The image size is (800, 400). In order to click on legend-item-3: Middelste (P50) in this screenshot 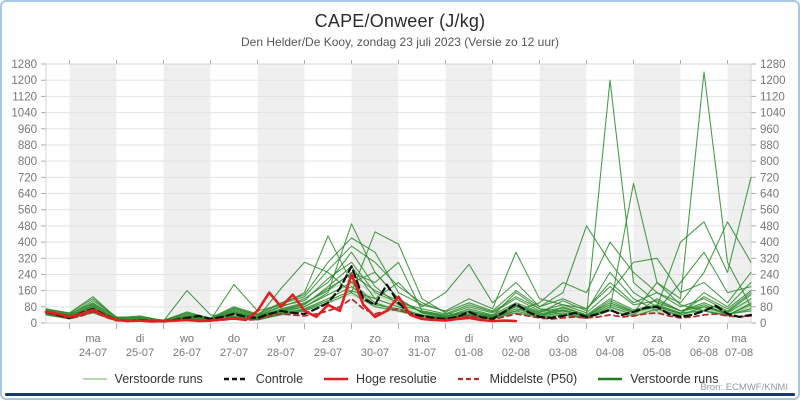, I will do `click(517, 379)`.